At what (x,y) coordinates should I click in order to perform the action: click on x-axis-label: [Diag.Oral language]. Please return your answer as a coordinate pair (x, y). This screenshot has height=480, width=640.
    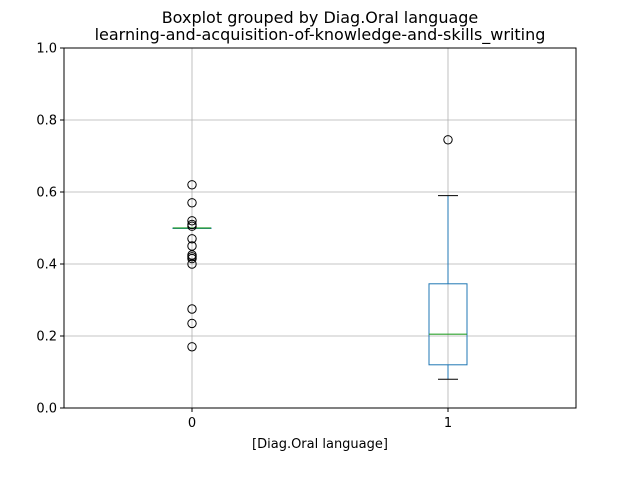
    Looking at the image, I should click on (320, 444).